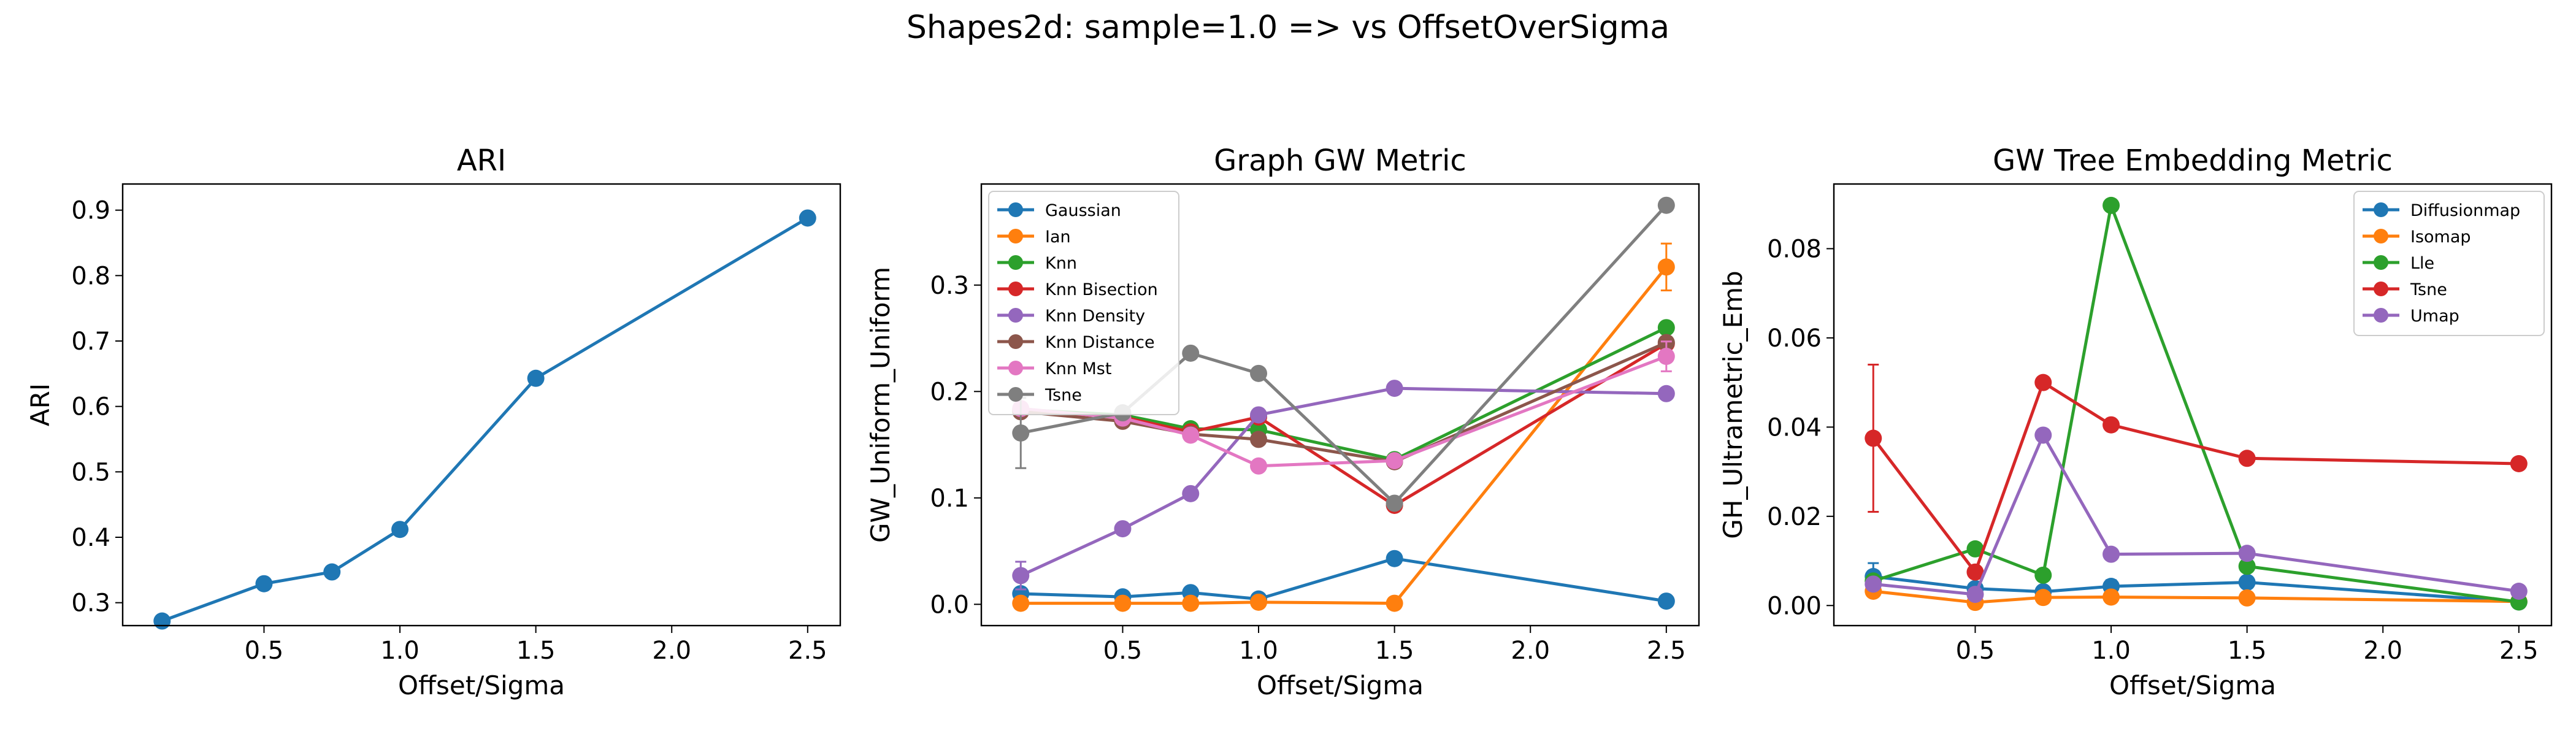 The width and height of the screenshot is (2576, 736). I want to click on y-tick-label: 0.2, so click(949, 392).